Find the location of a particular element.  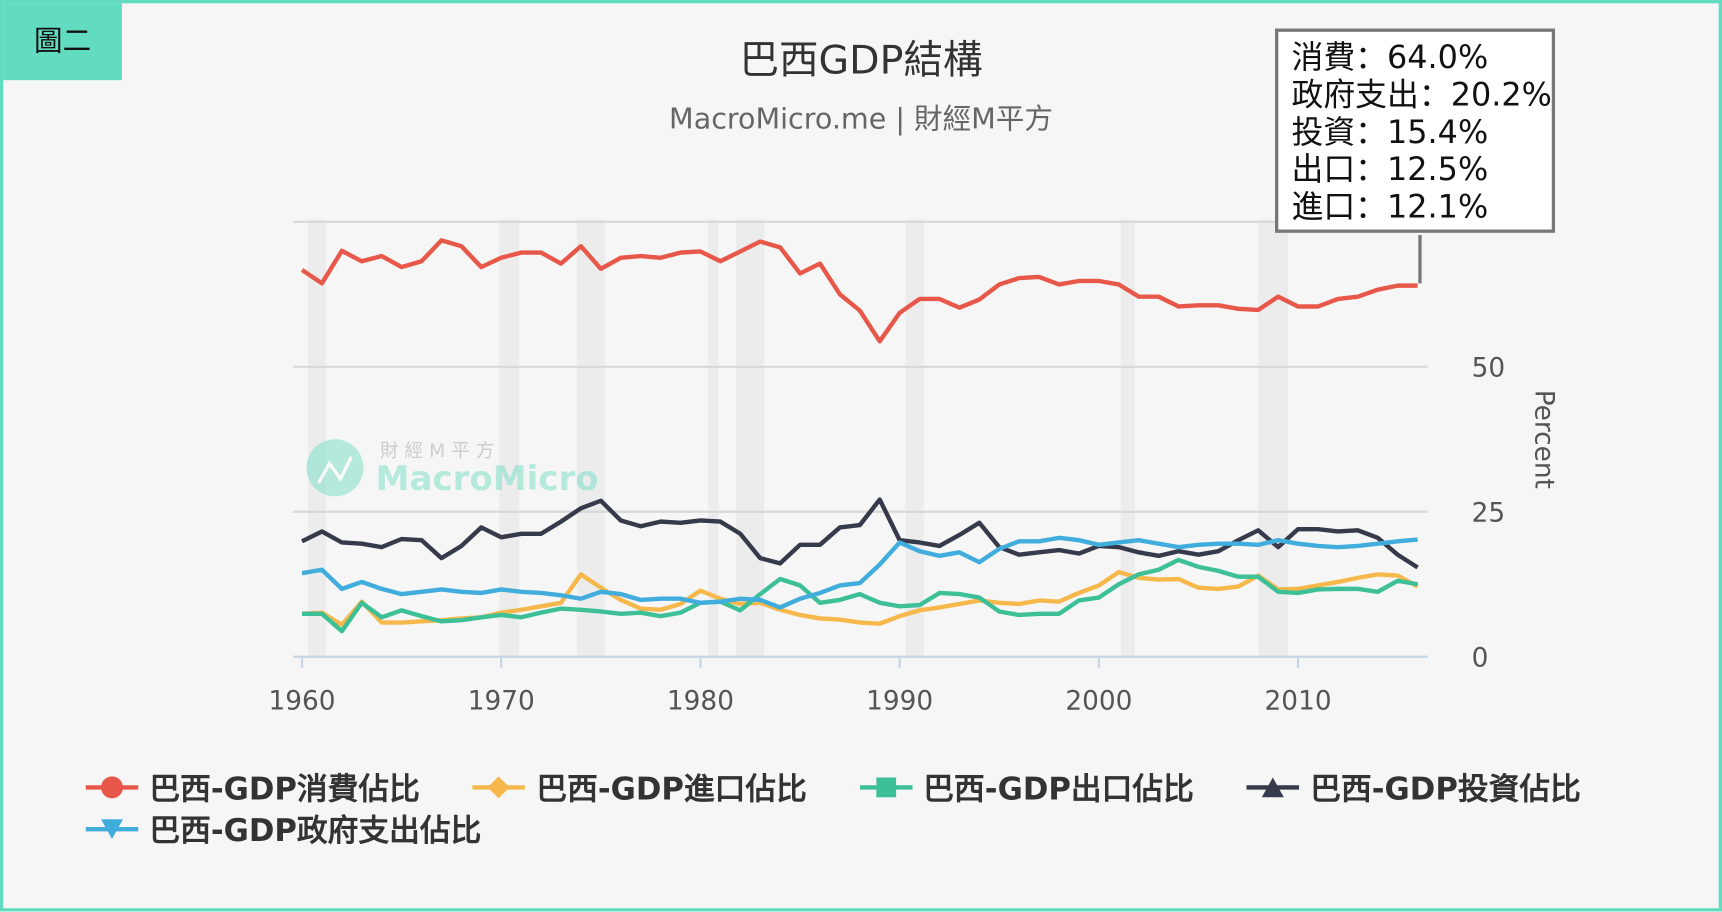

x-tick-label: 1980 is located at coordinates (700, 701).